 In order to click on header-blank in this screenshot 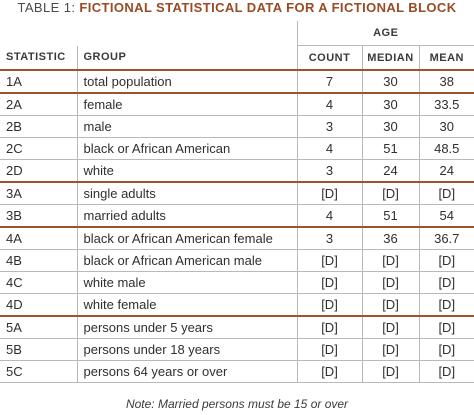, I will do `click(148, 33)`.